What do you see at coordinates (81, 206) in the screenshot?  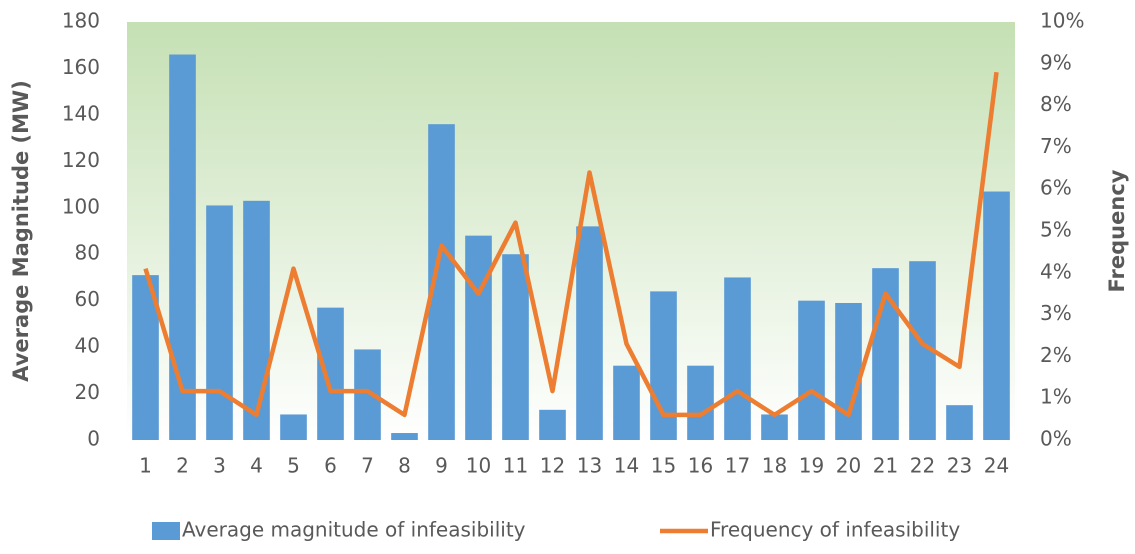 I see `y-tick-label: 100` at bounding box center [81, 206].